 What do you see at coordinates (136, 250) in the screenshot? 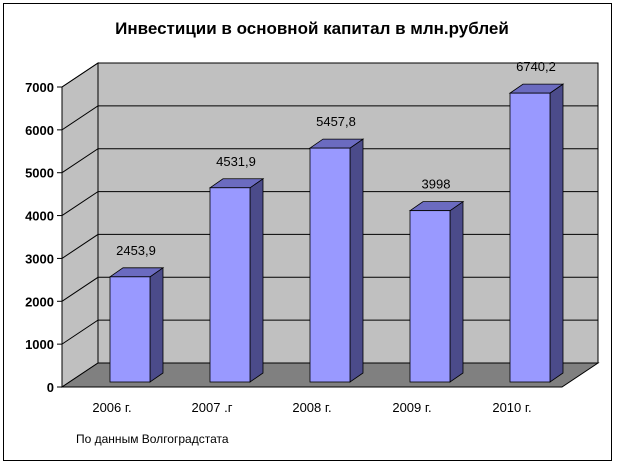
I see `data-label: 2453,9` at bounding box center [136, 250].